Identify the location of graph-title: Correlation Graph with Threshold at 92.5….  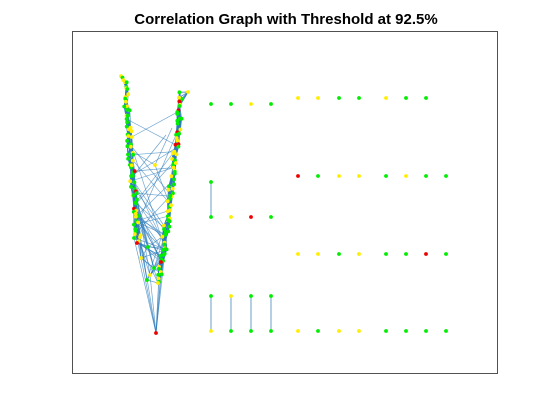
(285, 19).